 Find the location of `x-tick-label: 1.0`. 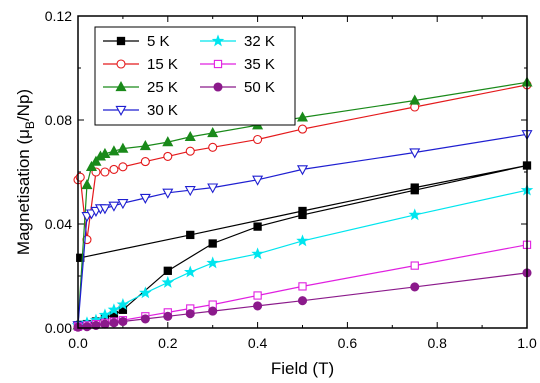

x-tick-label: 1.0 is located at coordinates (527, 343).